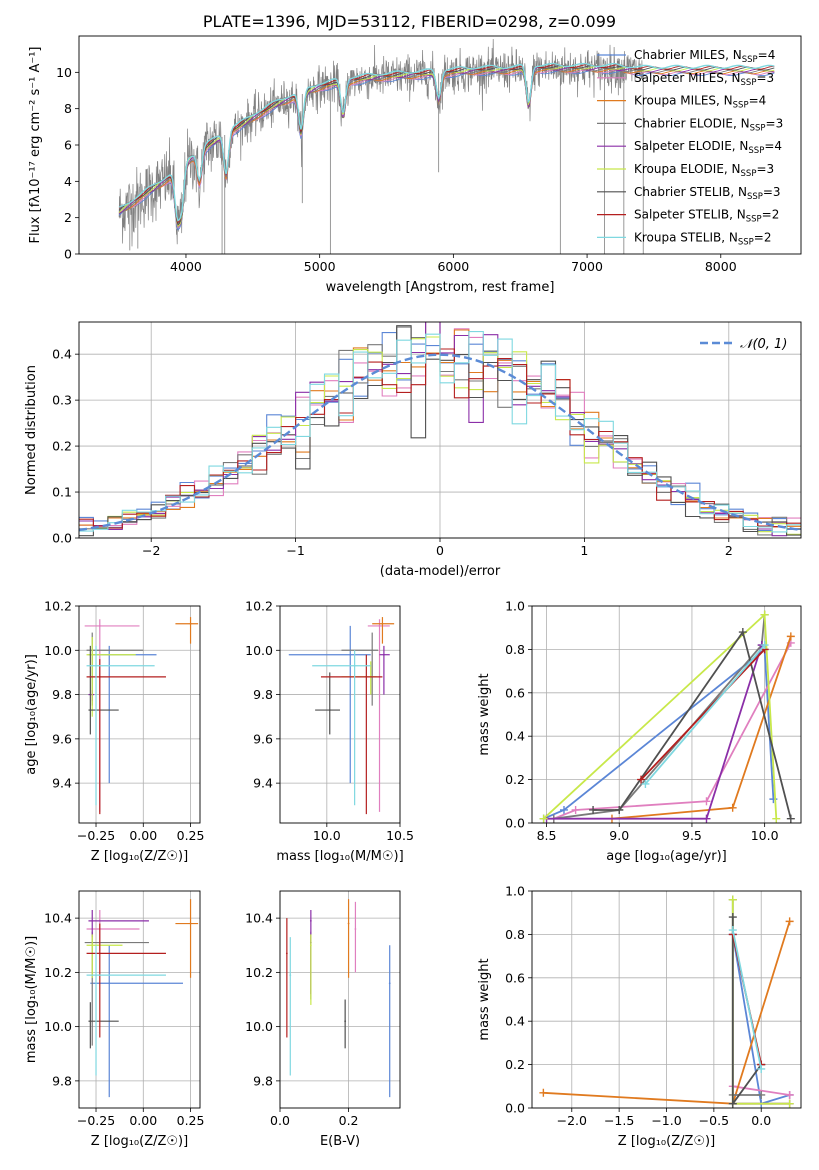 The height and width of the screenshot is (1170, 819). Describe the element at coordinates (707, 193) in the screenshot. I see `legend-entry-chabrier_stelib: Chabrier STELIB, NSSP=3` at that location.